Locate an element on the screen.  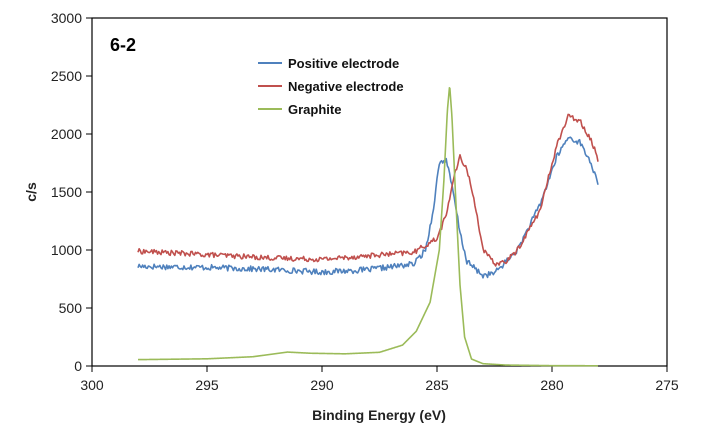
y-tick-label: 2000 is located at coordinates (66, 134).